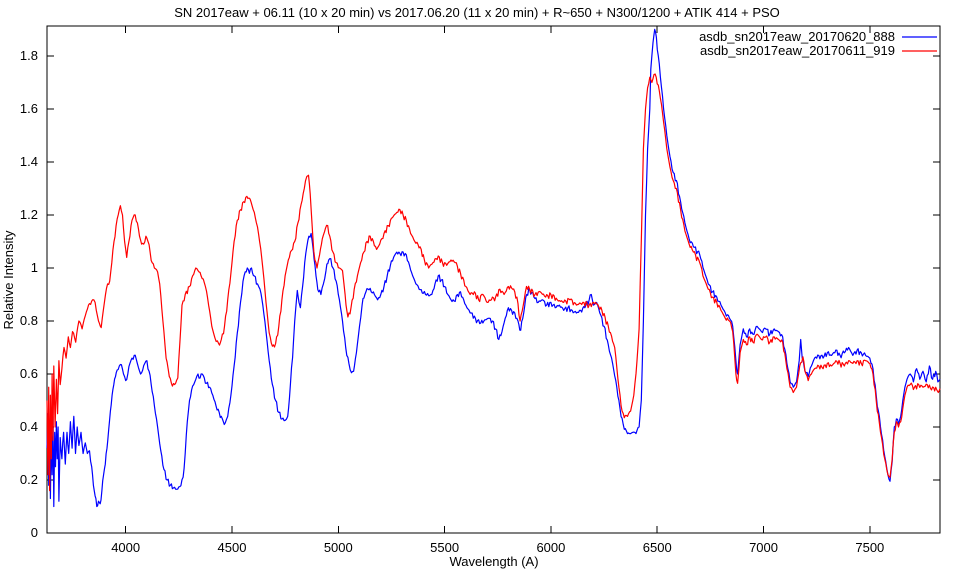 This screenshot has width=955, height=575. What do you see at coordinates (125, 547) in the screenshot?
I see `x-tick-label: 4000` at bounding box center [125, 547].